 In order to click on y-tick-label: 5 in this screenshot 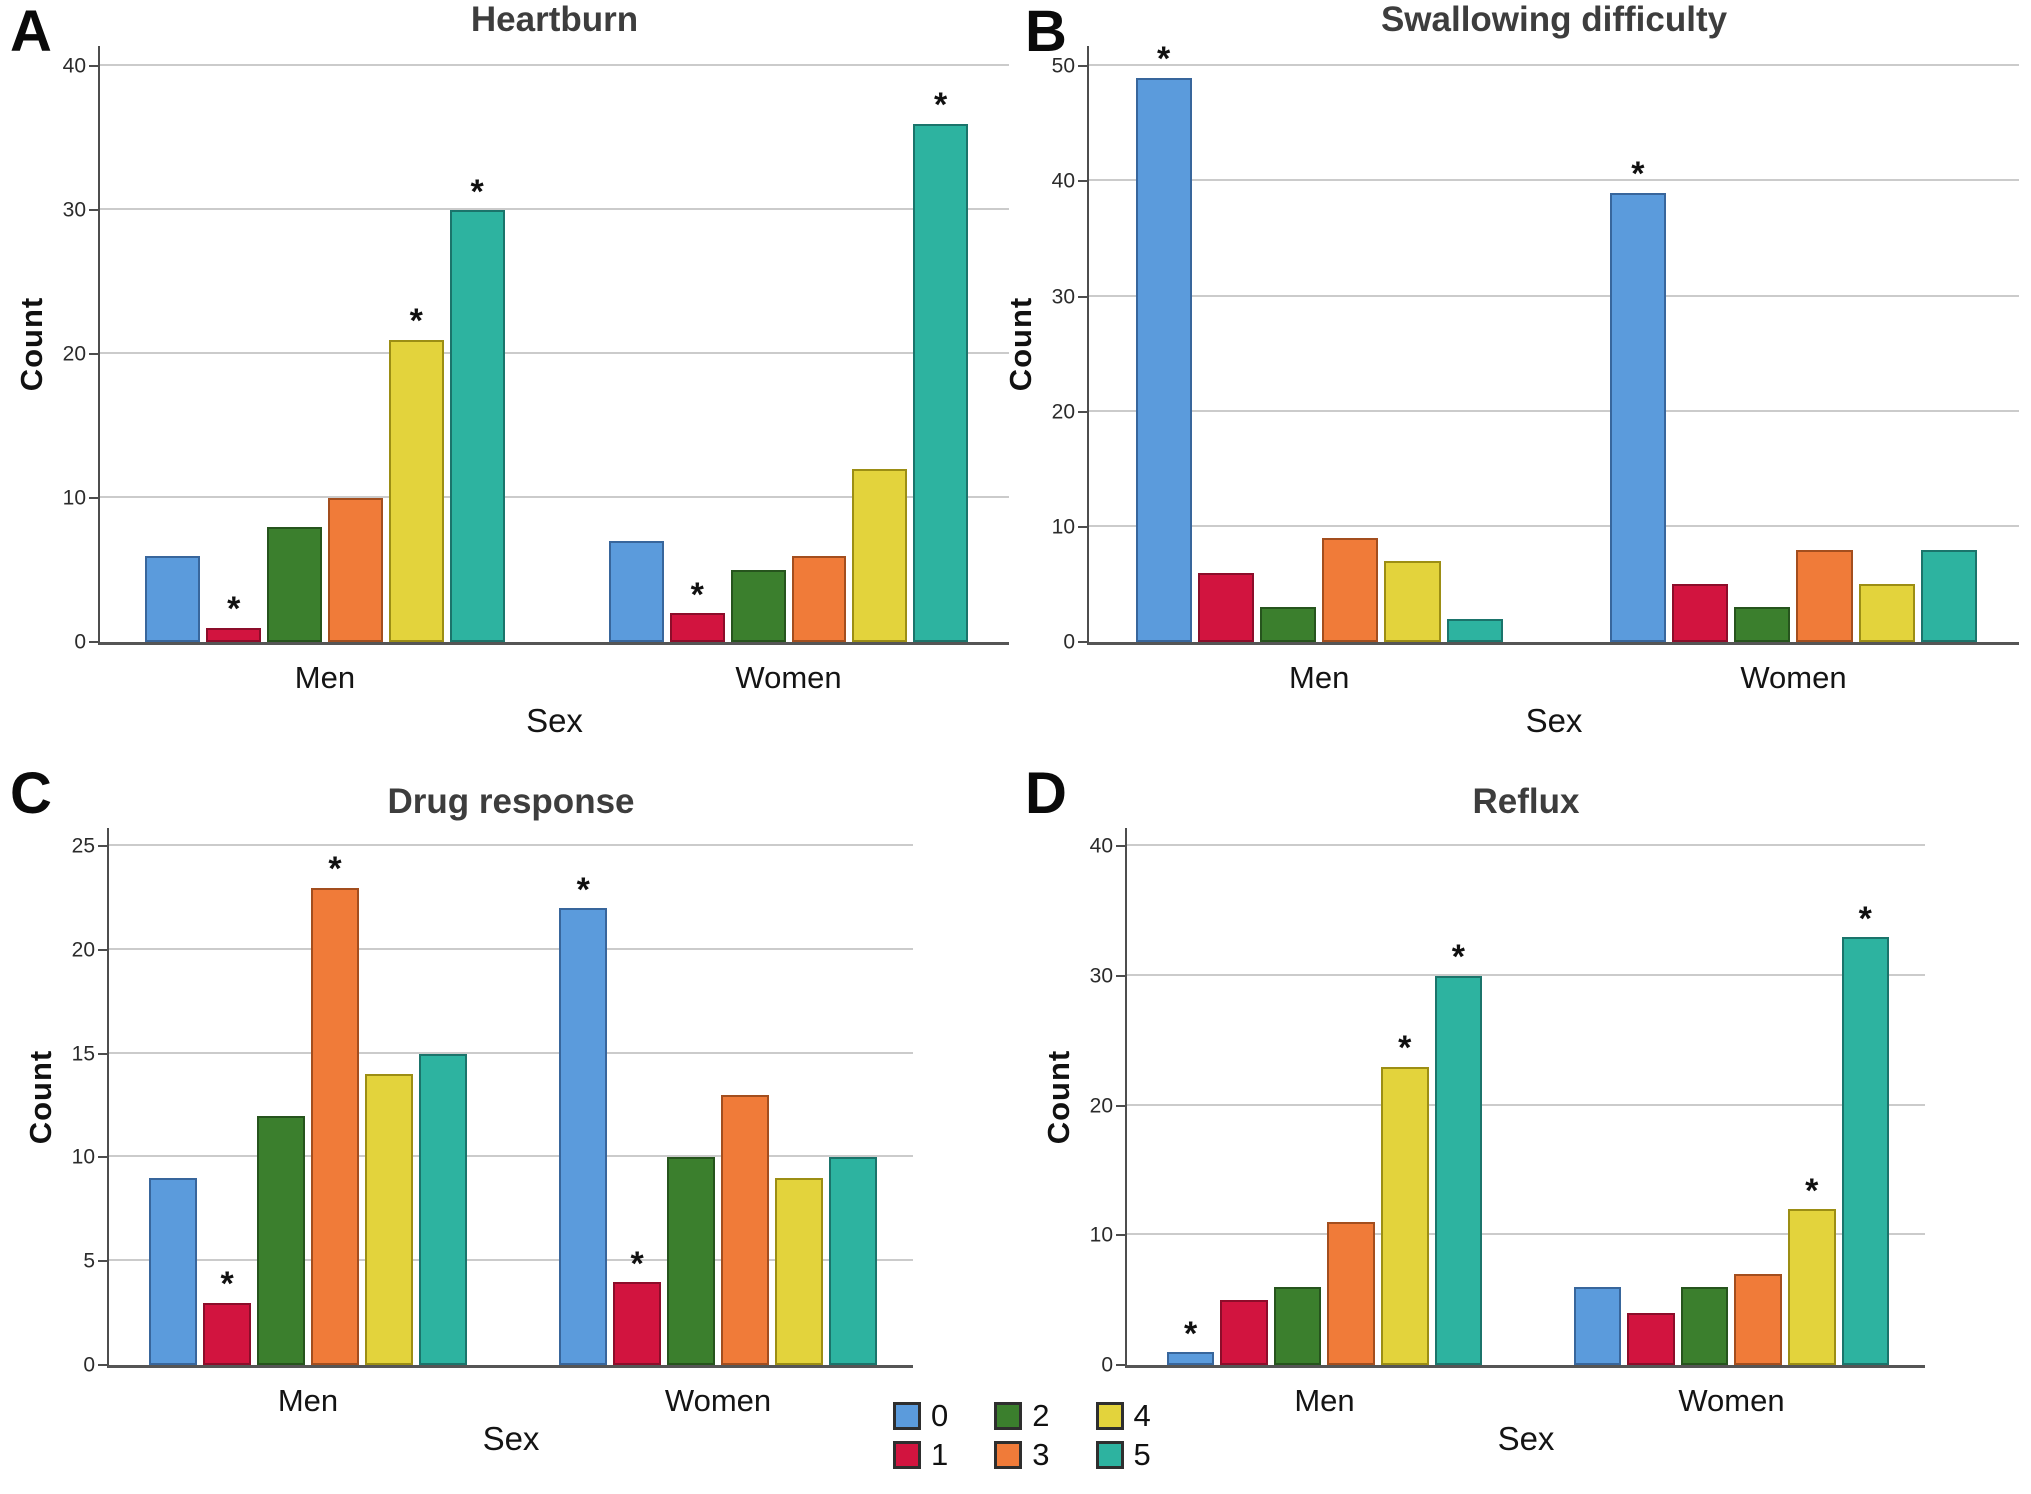, I will do `click(89, 1261)`.